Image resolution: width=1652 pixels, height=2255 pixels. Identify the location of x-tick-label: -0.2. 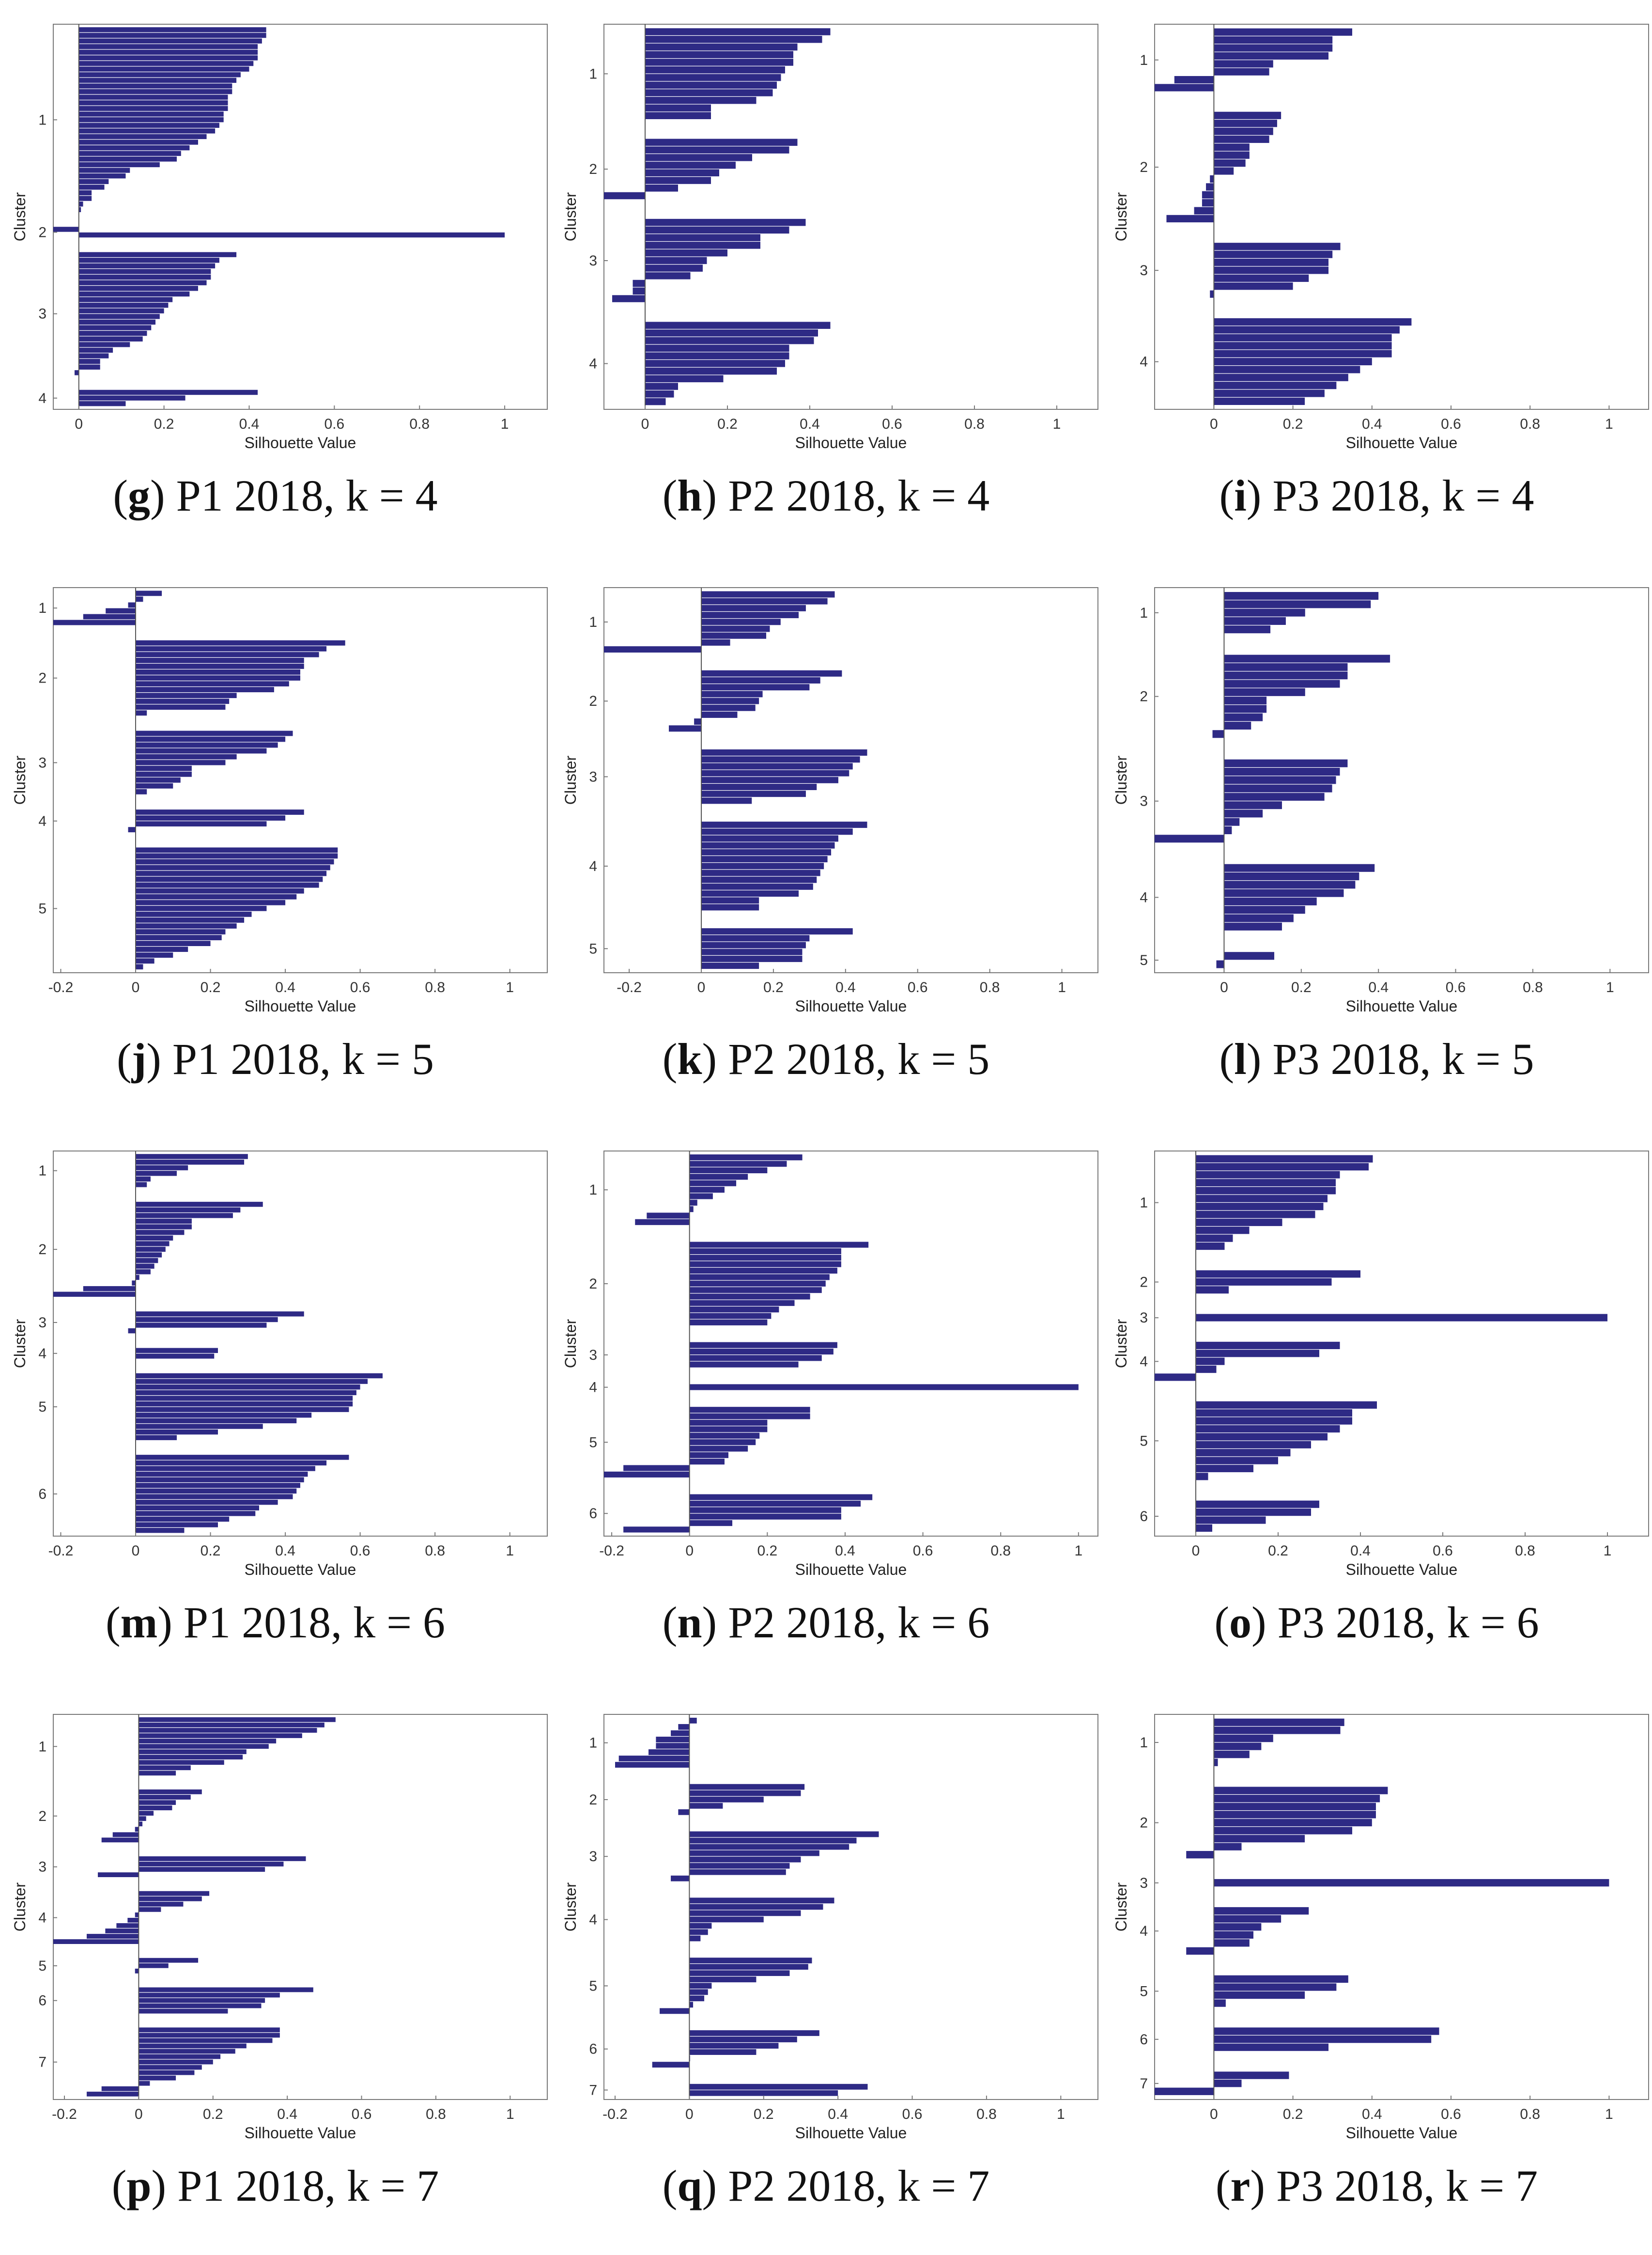
(612, 1551).